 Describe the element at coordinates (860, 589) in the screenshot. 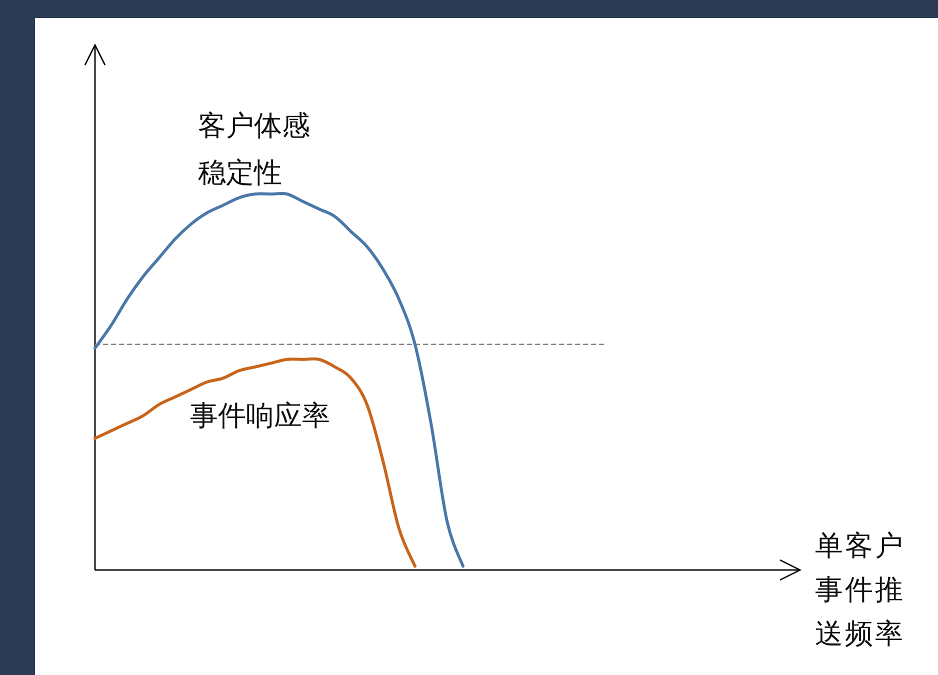

I see `annotation: 单客户事件推送频率` at that location.